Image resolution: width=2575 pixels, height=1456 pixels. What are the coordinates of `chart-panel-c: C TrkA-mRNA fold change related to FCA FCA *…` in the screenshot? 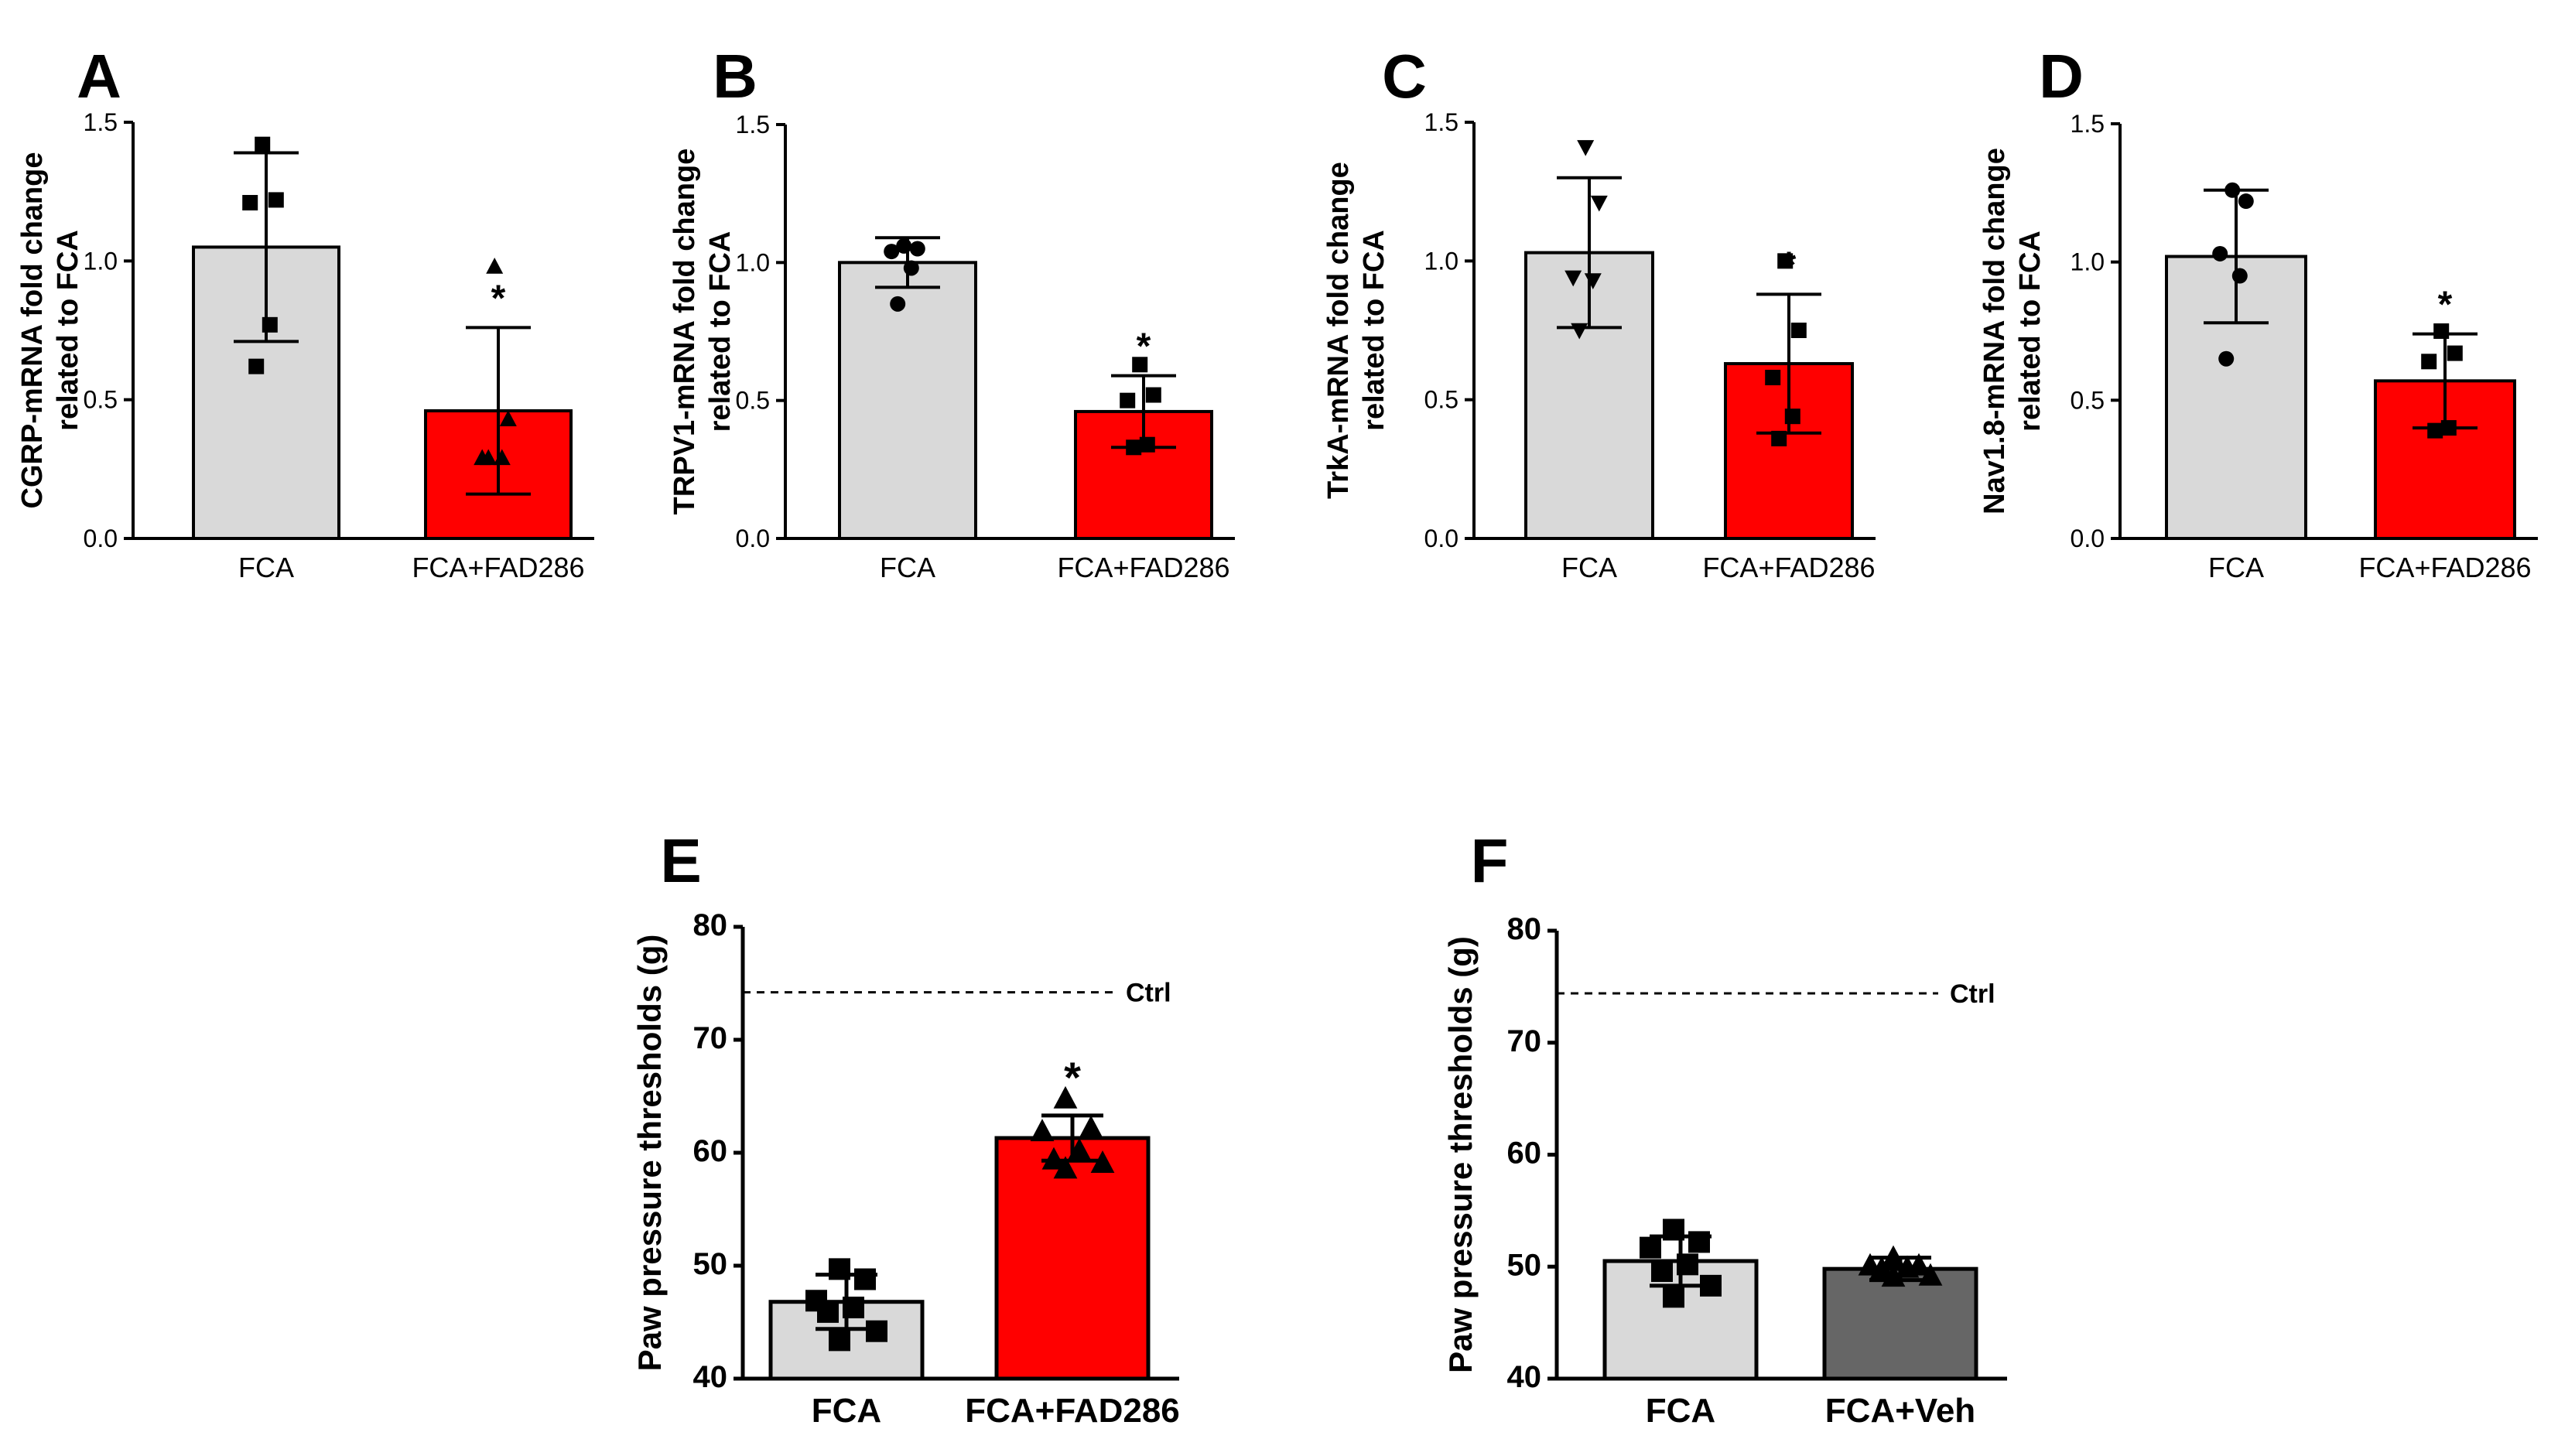 It's located at (1599, 312).